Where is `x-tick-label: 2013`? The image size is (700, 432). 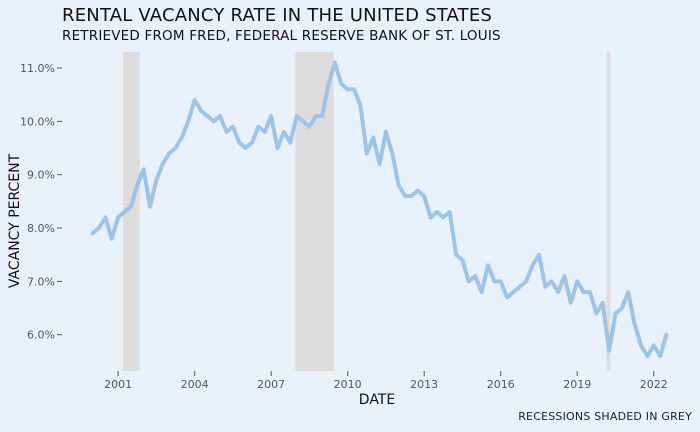
x-tick-label: 2013 is located at coordinates (424, 384).